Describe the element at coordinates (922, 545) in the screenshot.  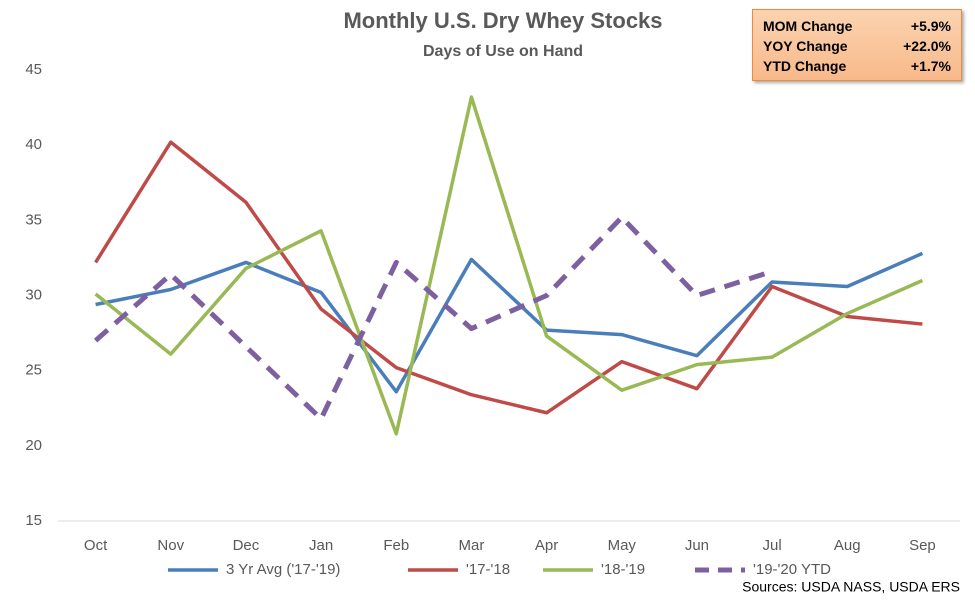
I see `x-tick-label: Sep` at that location.